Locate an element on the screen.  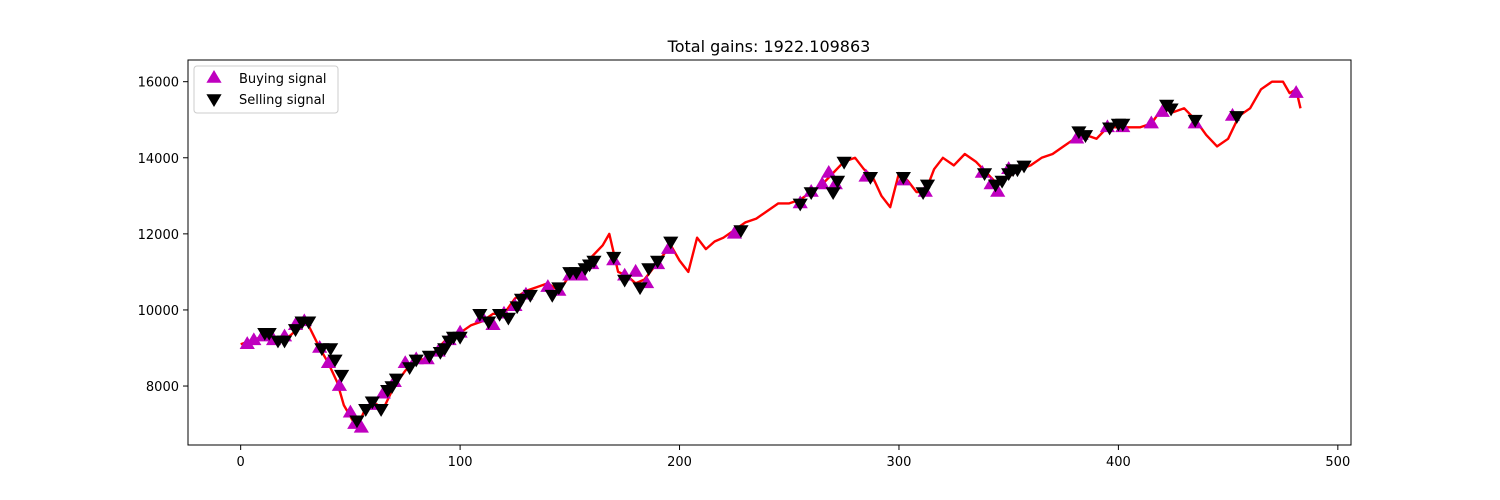
legend-frame is located at coordinates (266, 89).